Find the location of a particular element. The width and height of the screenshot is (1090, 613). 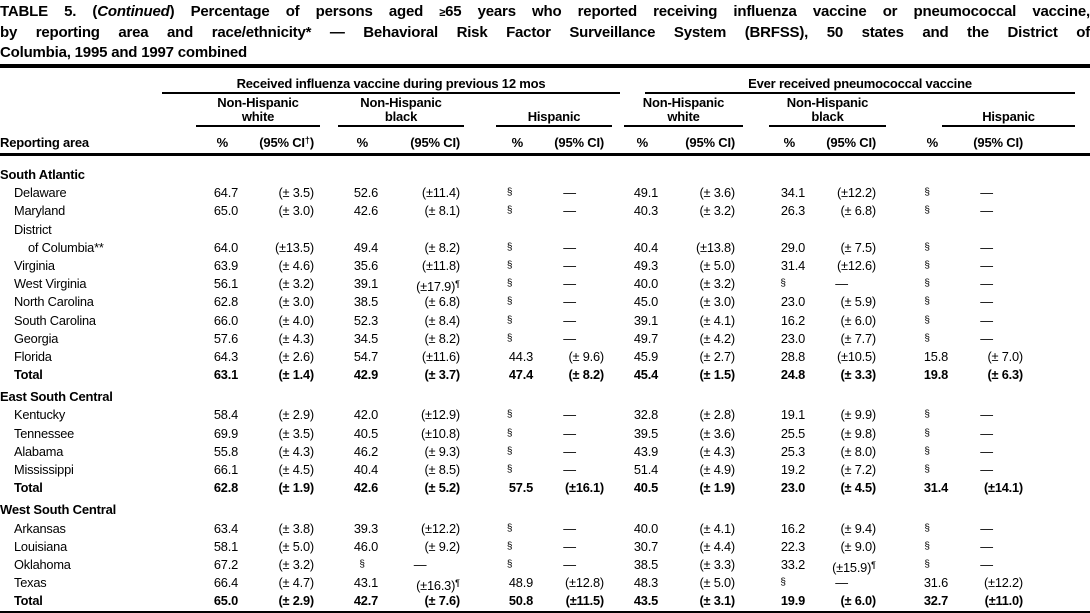

ci-value: (± 6.8) is located at coordinates (442, 302).